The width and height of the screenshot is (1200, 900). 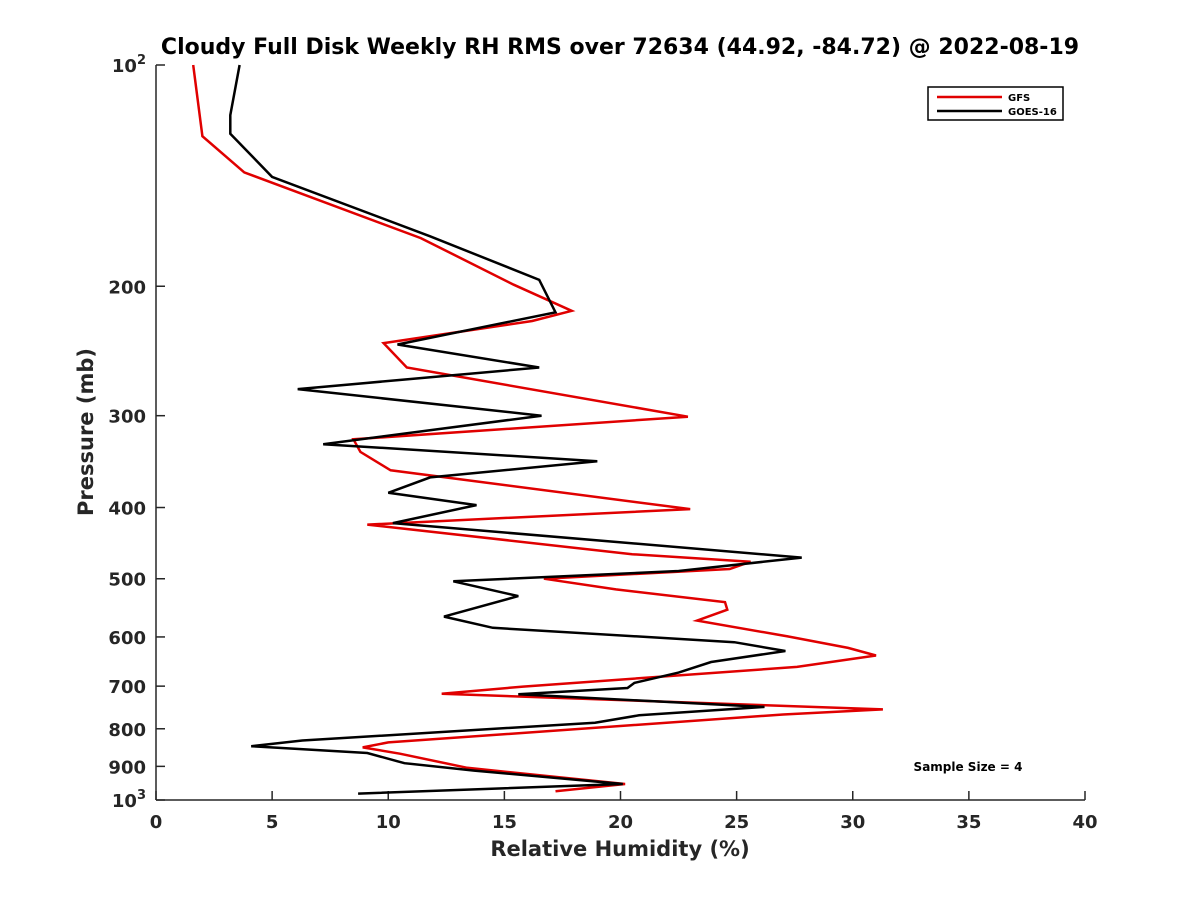 What do you see at coordinates (504, 822) in the screenshot?
I see `x-tick-label: 15` at bounding box center [504, 822].